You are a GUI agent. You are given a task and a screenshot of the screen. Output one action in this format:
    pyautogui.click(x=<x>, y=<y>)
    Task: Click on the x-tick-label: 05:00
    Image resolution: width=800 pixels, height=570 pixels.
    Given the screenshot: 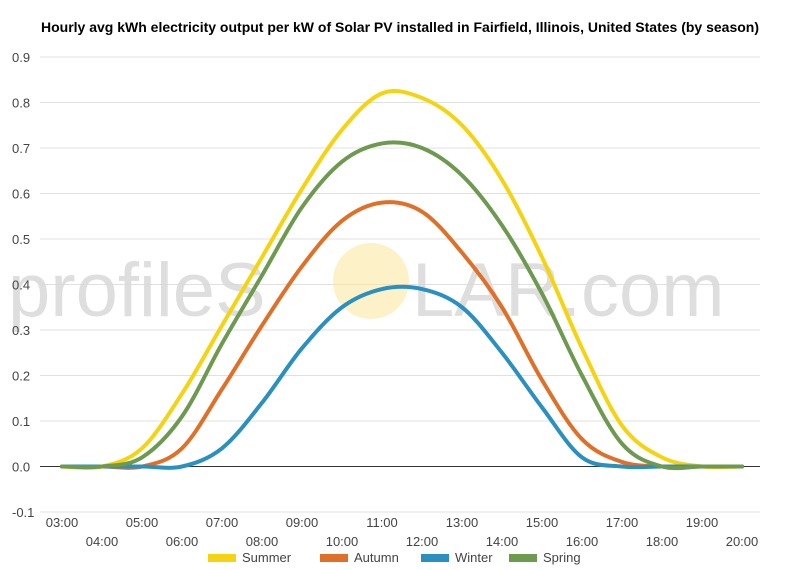 What is the action you would take?
    pyautogui.click(x=142, y=522)
    